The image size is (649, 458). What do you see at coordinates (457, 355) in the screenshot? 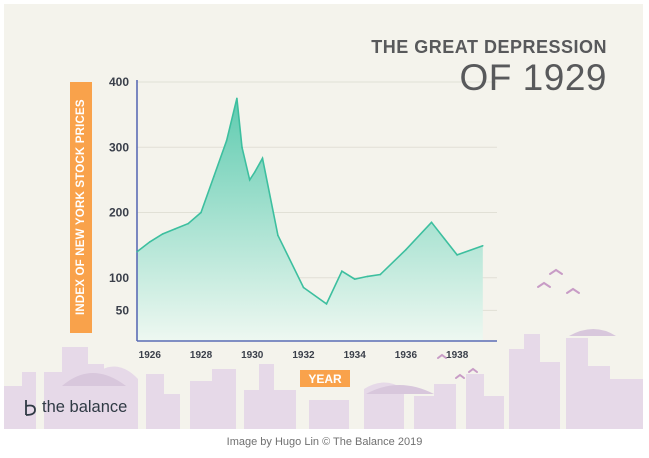
I see `x-tick-label: 1938` at bounding box center [457, 355].